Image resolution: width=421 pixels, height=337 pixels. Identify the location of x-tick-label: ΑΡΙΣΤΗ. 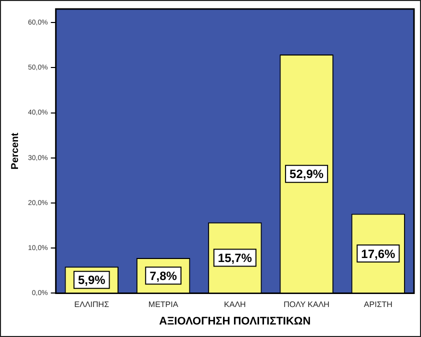
(378, 305).